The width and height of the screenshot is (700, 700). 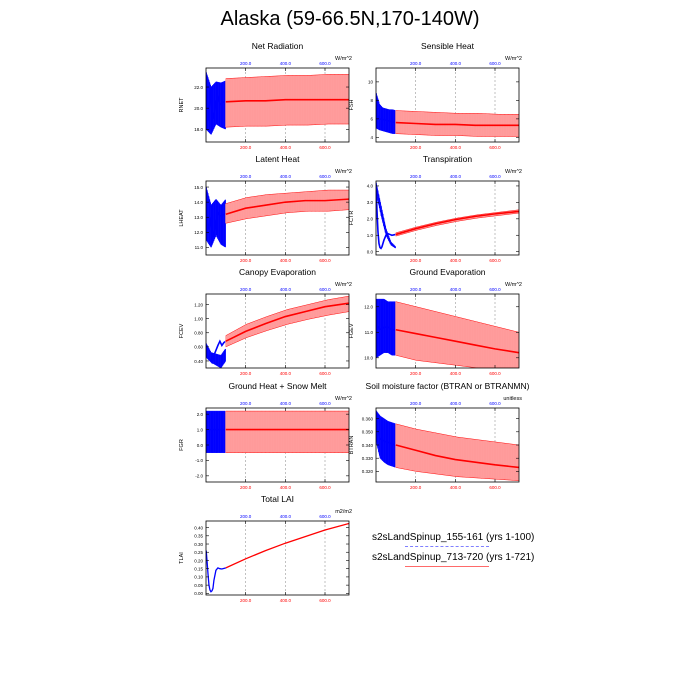 What do you see at coordinates (386, 435) in the screenshot?
I see `series-short-line` at bounding box center [386, 435].